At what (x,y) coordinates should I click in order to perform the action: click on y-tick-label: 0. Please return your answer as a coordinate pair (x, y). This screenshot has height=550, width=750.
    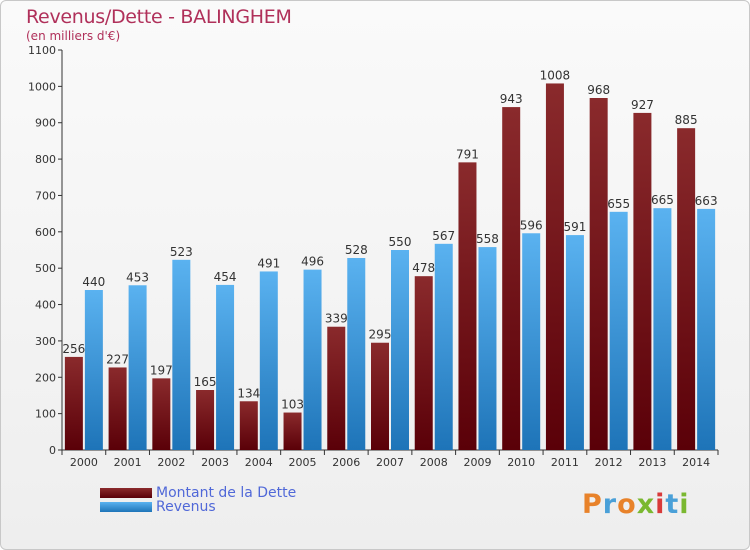
    Looking at the image, I should click on (52, 450).